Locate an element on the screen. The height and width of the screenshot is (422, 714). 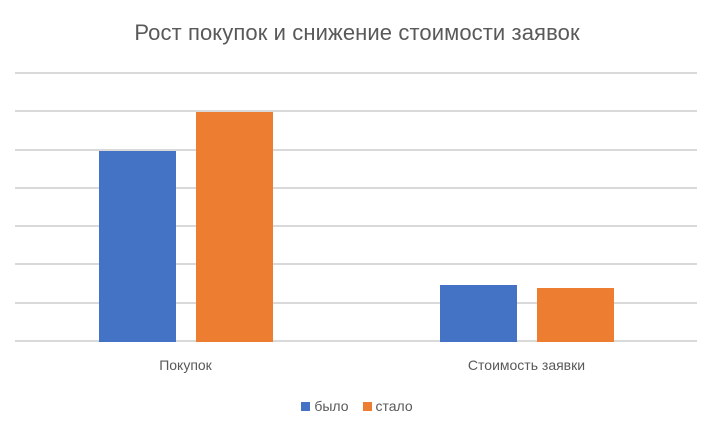
legend-swatch-before-icon is located at coordinates (306, 406).